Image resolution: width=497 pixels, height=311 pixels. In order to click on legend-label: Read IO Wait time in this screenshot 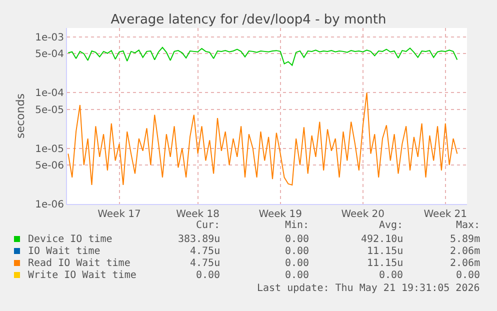, I will do `click(79, 263)`.